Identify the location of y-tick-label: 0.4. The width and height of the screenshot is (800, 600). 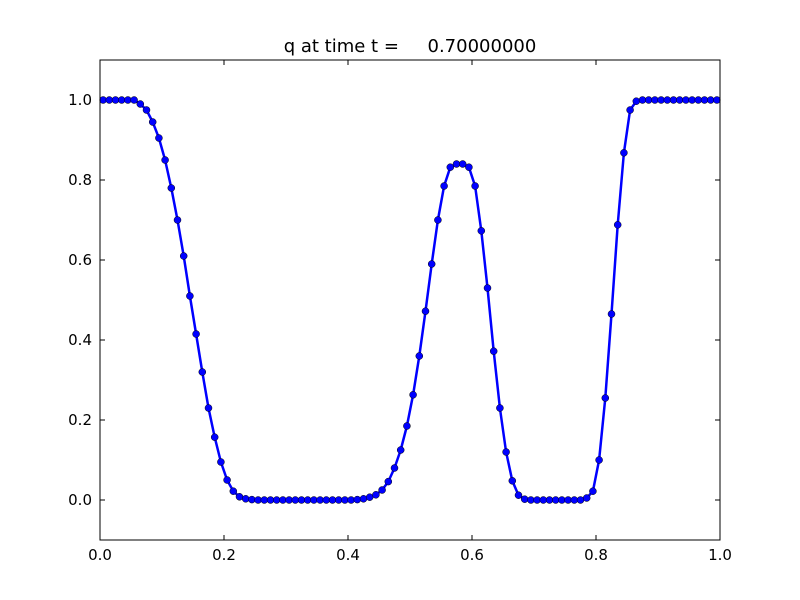
(80, 340).